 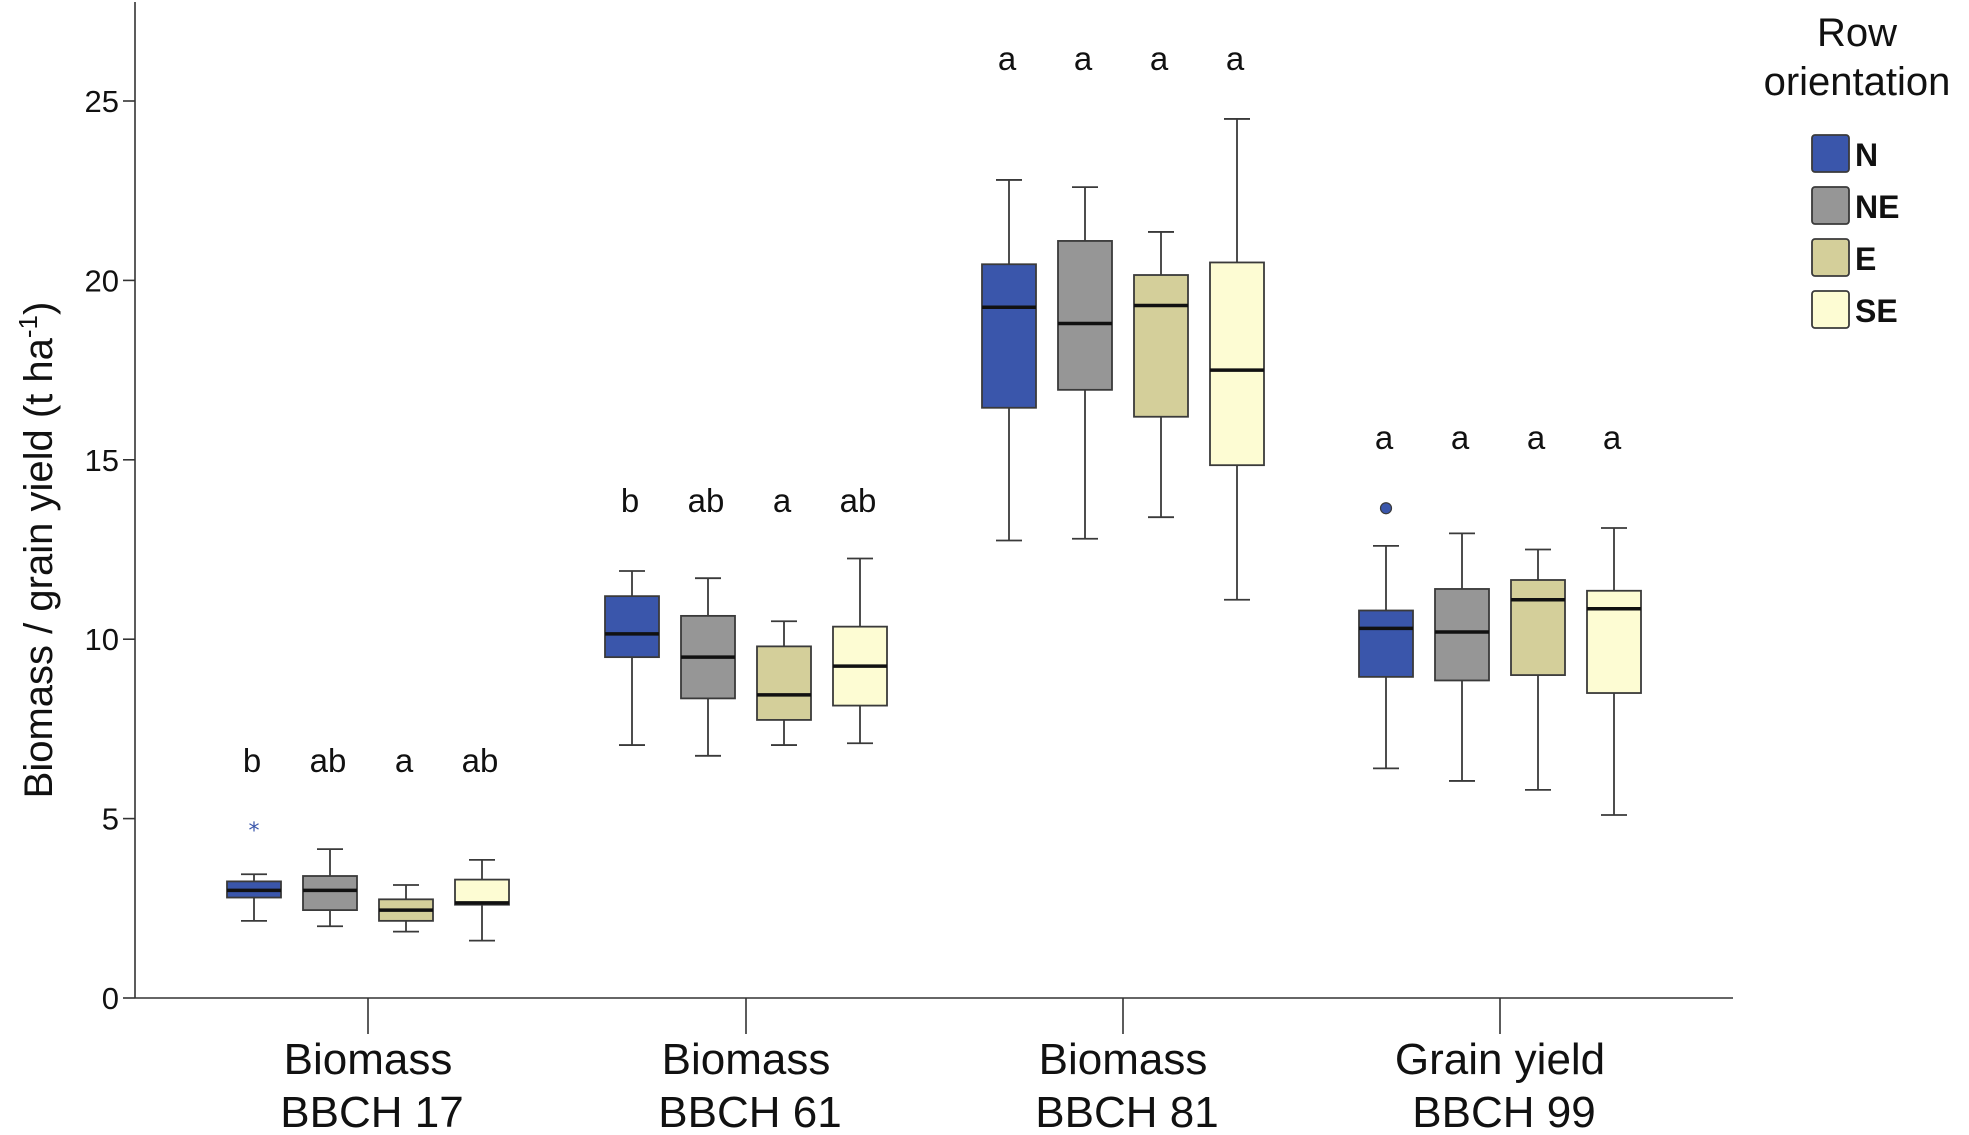 I want to click on y-tick-label: 5, so click(x=110, y=819).